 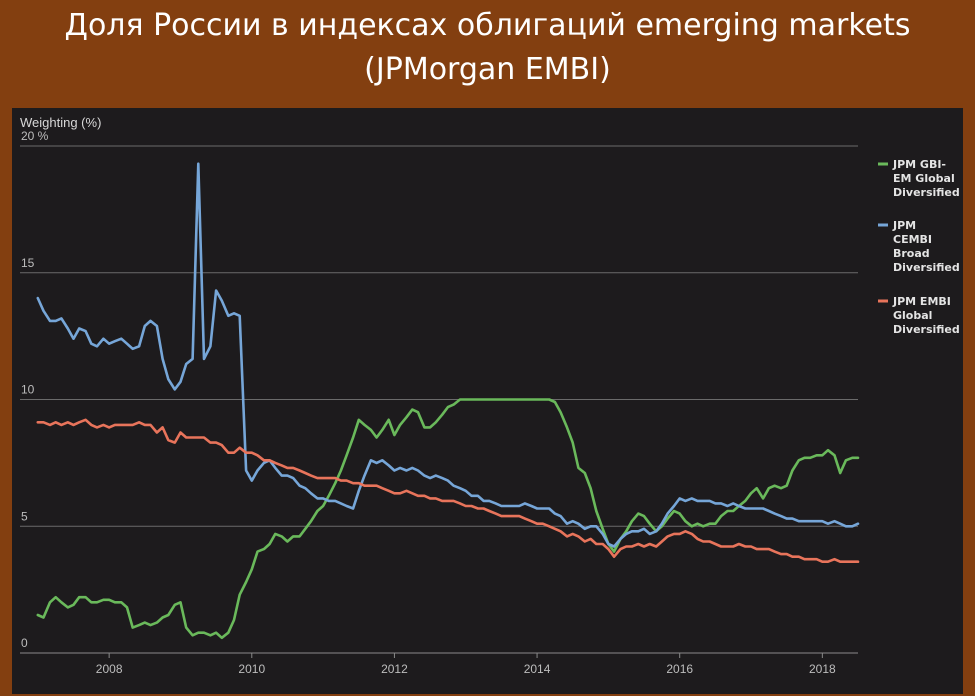 What do you see at coordinates (28, 263) in the screenshot?
I see `y-tick-label: 15` at bounding box center [28, 263].